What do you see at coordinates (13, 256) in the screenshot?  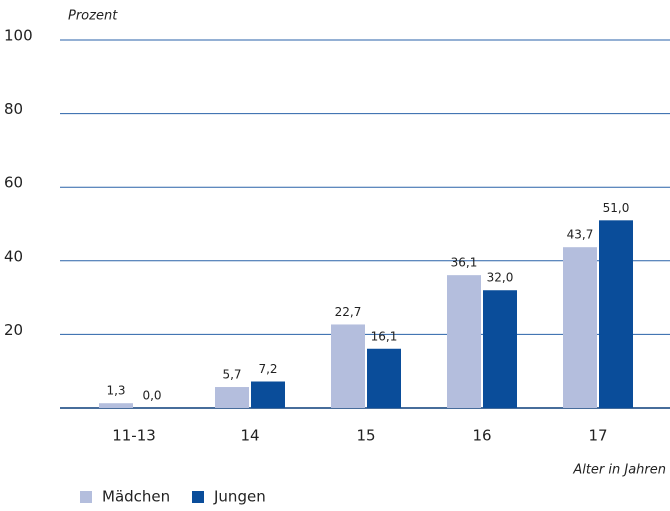 I see `y-tick-label: 40` at bounding box center [13, 256].